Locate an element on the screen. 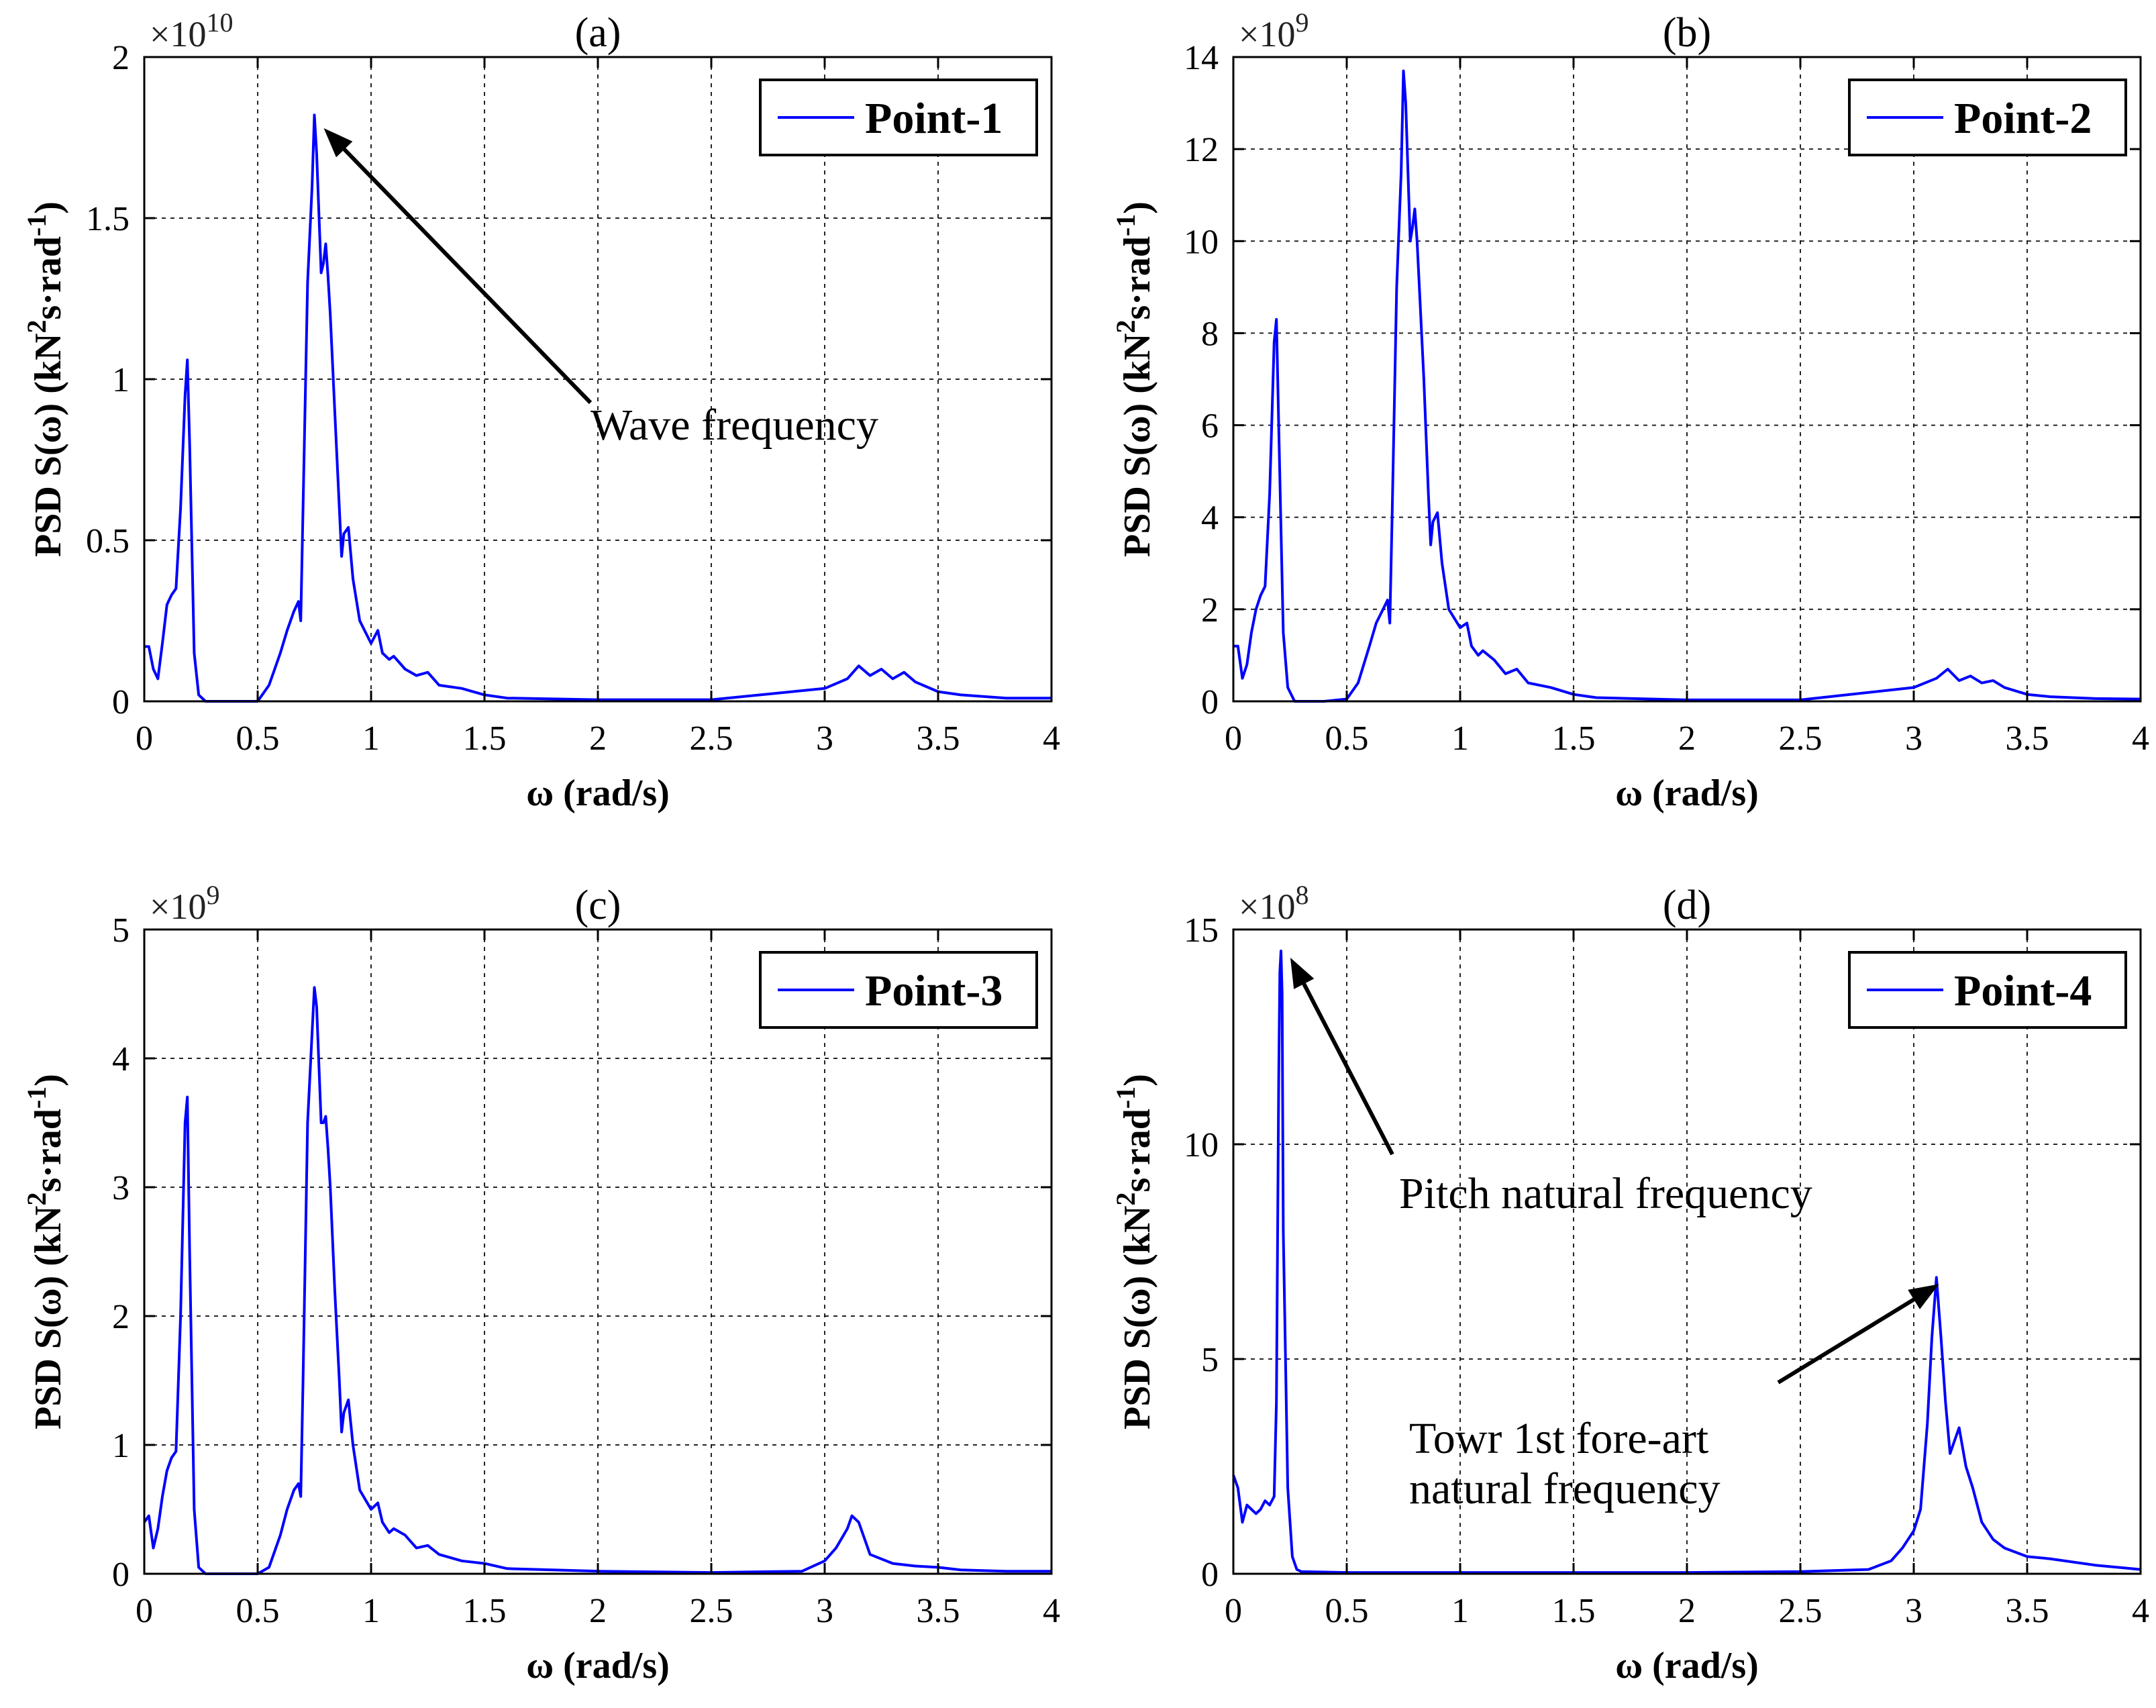  y-exponent-label: ×10¹⁰ is located at coordinates (191, 30).